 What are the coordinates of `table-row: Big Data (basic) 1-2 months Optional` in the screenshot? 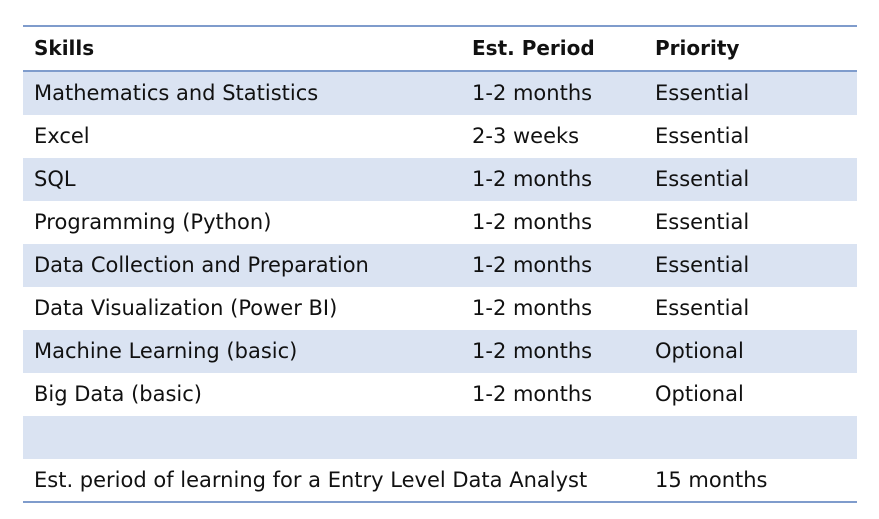 It's located at (440, 394).